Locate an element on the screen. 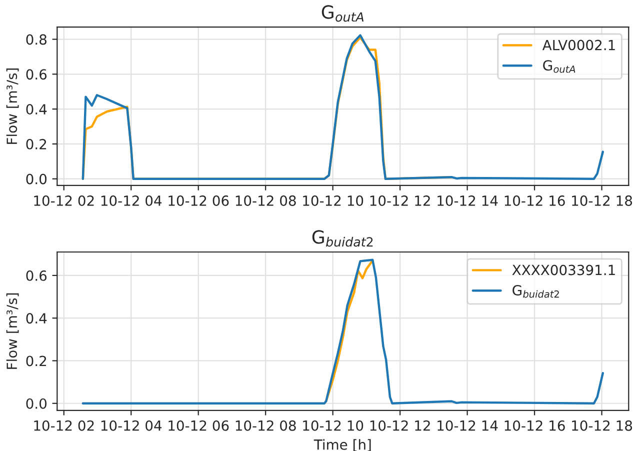  y-tick-label: 0.8 is located at coordinates (36, 39).